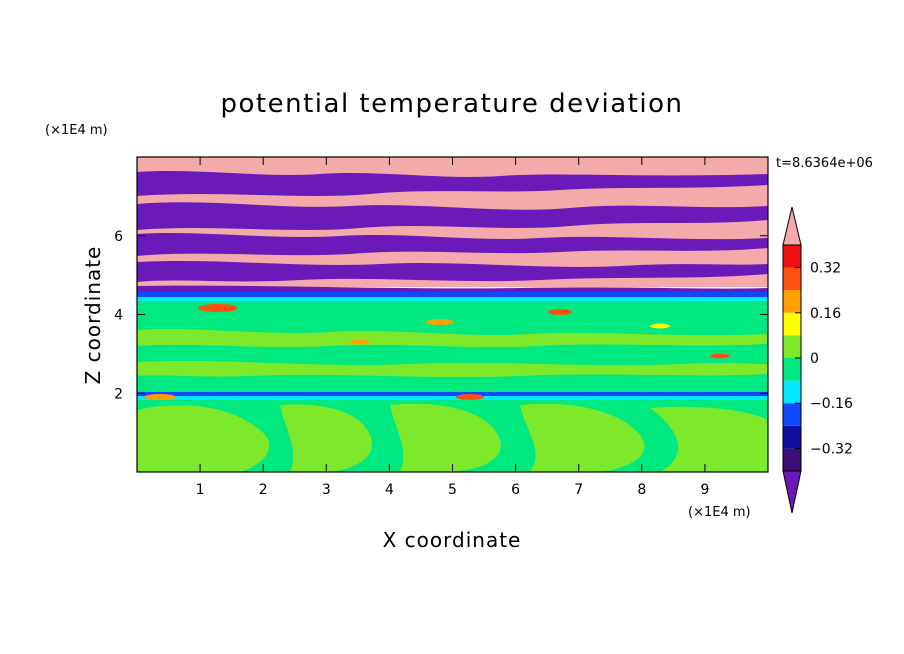 The height and width of the screenshot is (654, 904). I want to click on x-tick-label: 2, so click(263, 490).